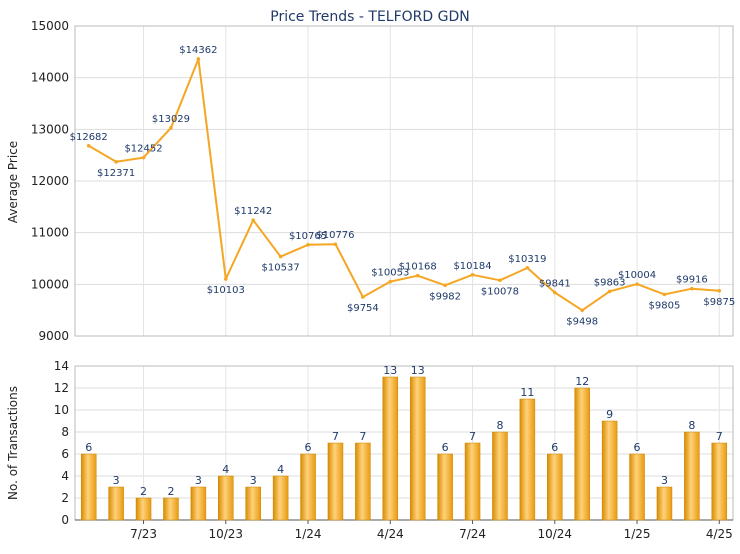 The width and height of the screenshot is (740, 554). What do you see at coordinates (609, 414) in the screenshot?
I see `transaction-value-label: 9` at bounding box center [609, 414].